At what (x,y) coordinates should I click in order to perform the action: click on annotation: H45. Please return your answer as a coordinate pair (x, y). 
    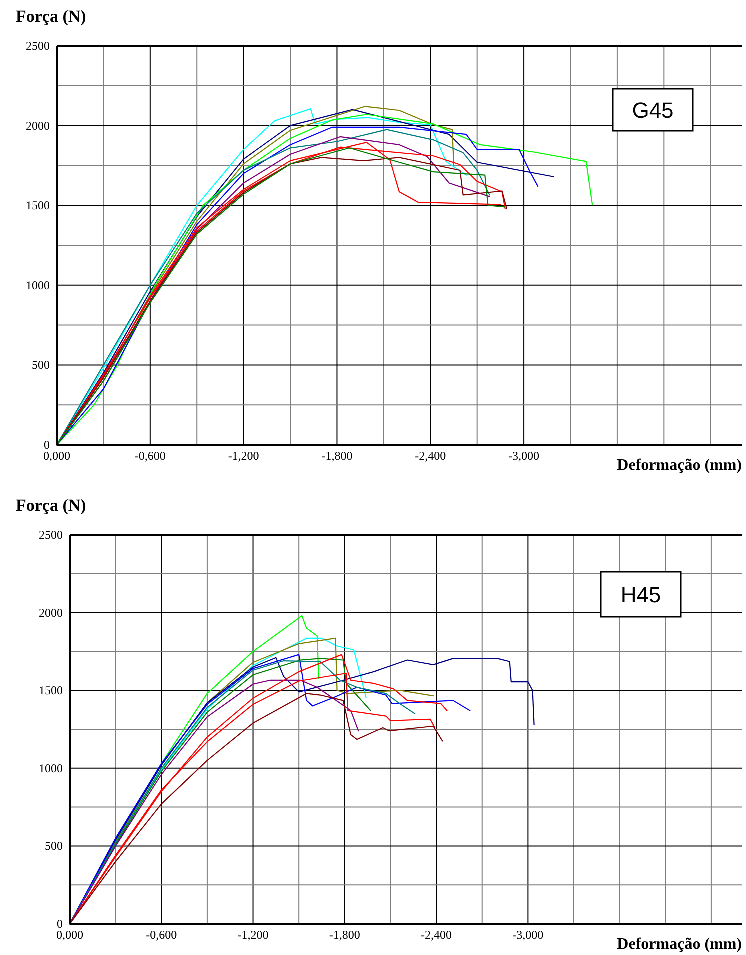
    Looking at the image, I should click on (641, 595).